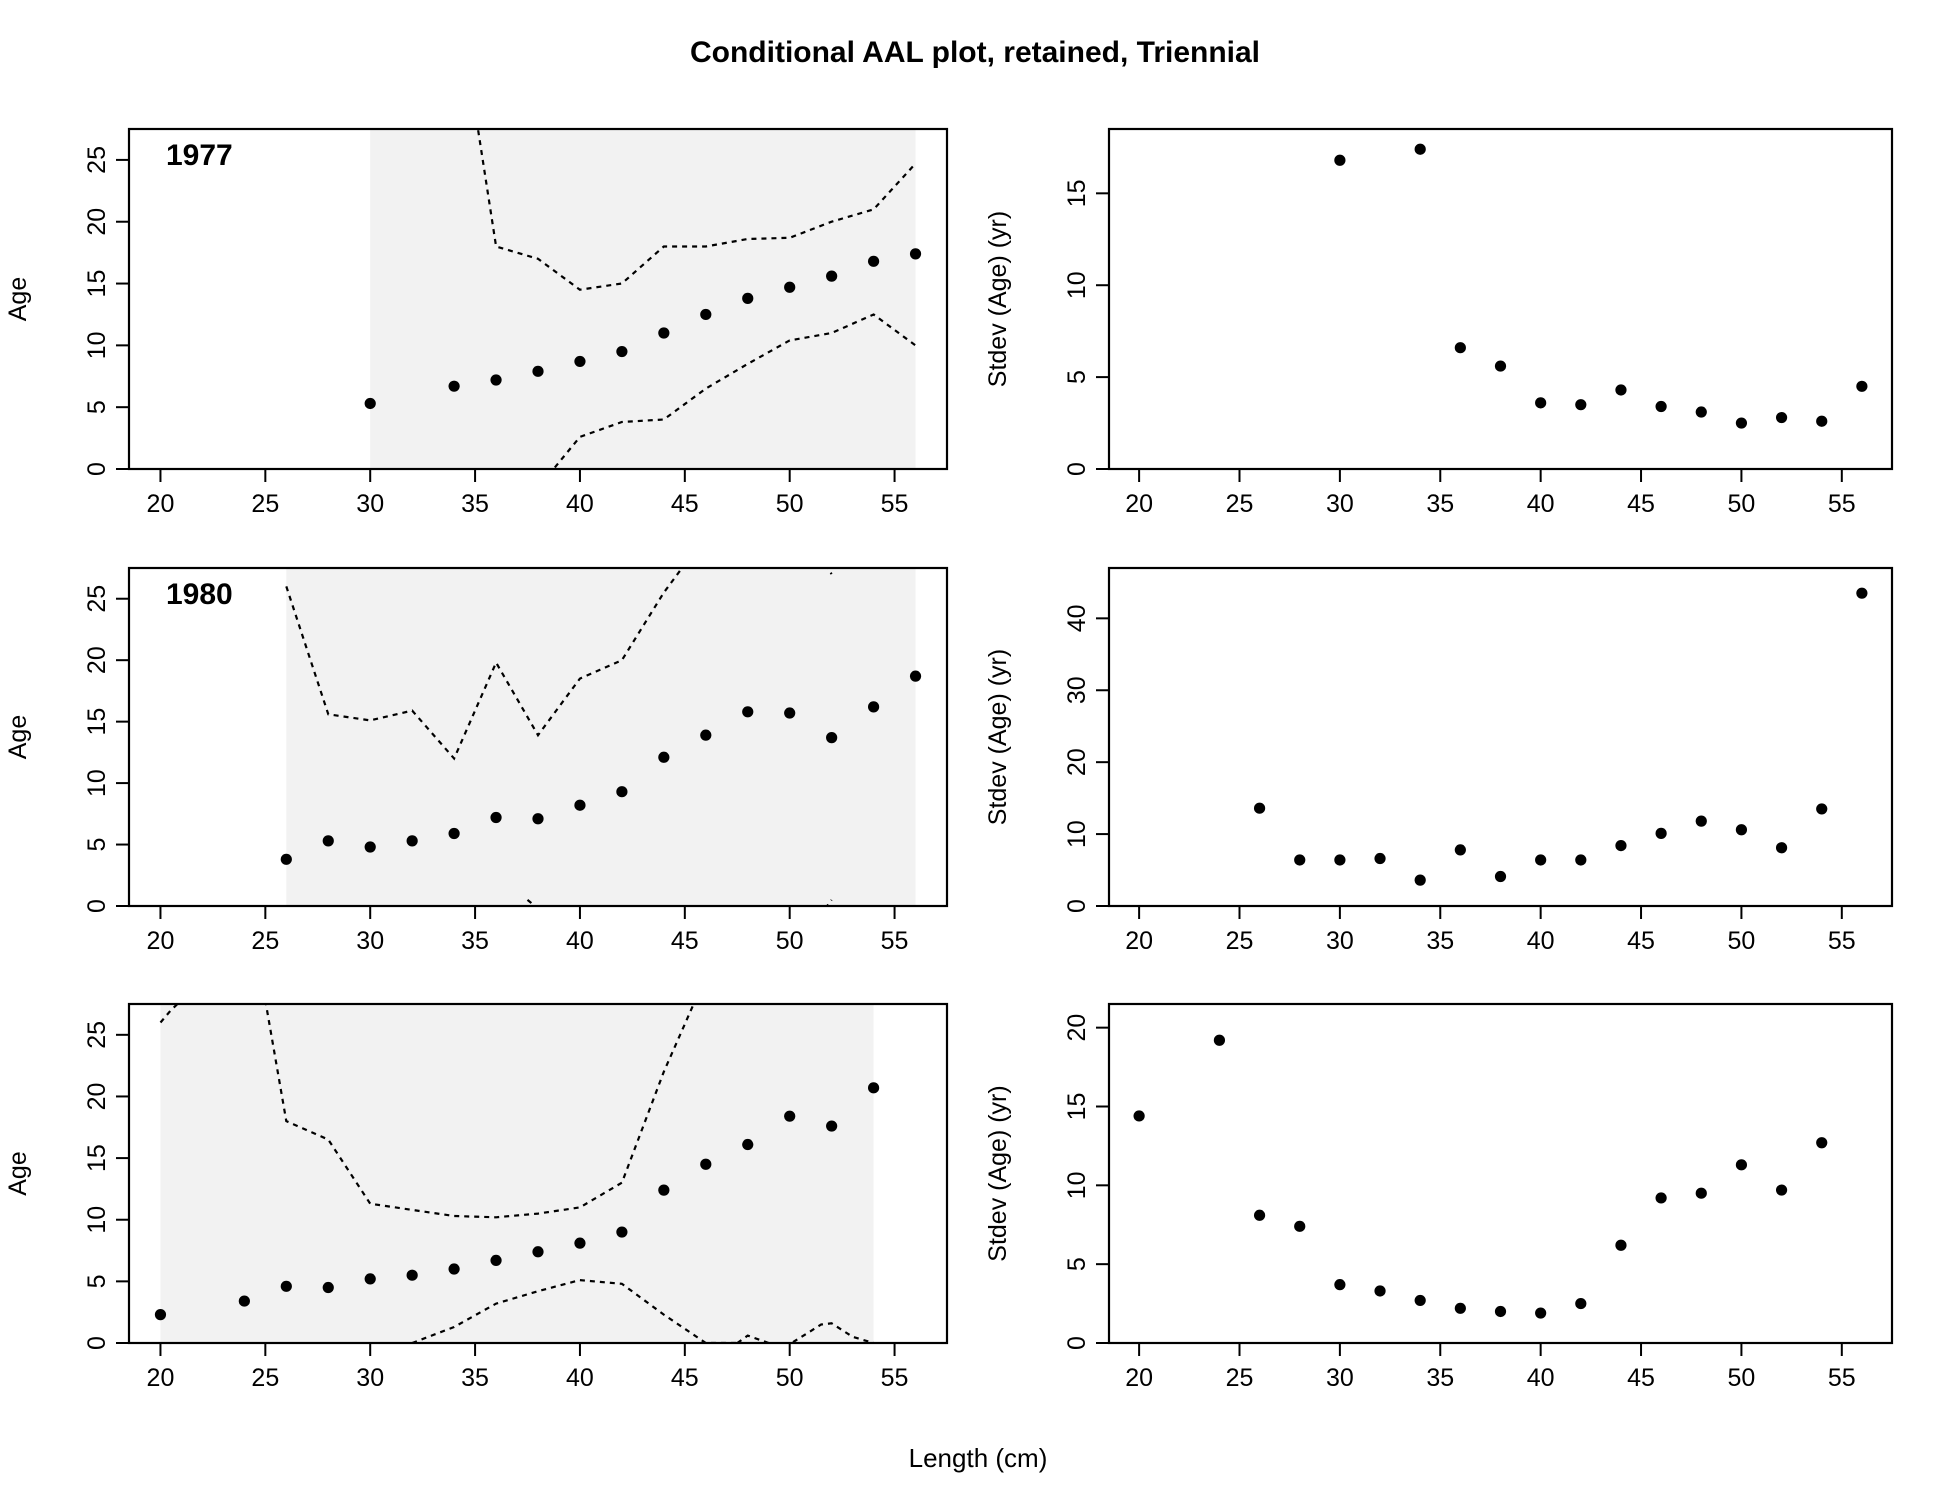 The width and height of the screenshot is (1950, 1500). I want to click on panel-5: 20 25 30 35 40 45 50 55 0 5 10 15 20 25 Age, so click(476, 1197).